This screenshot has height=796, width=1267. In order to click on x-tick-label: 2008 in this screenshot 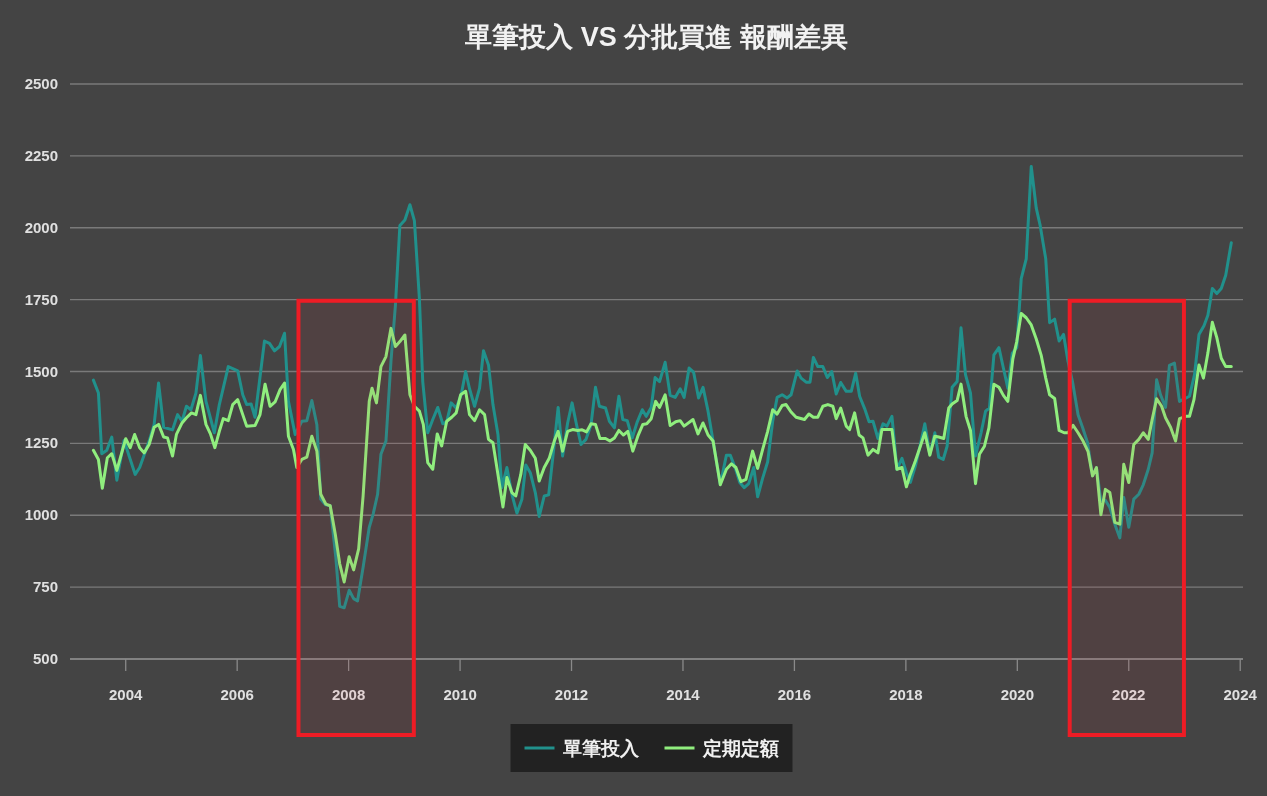, I will do `click(348, 694)`.